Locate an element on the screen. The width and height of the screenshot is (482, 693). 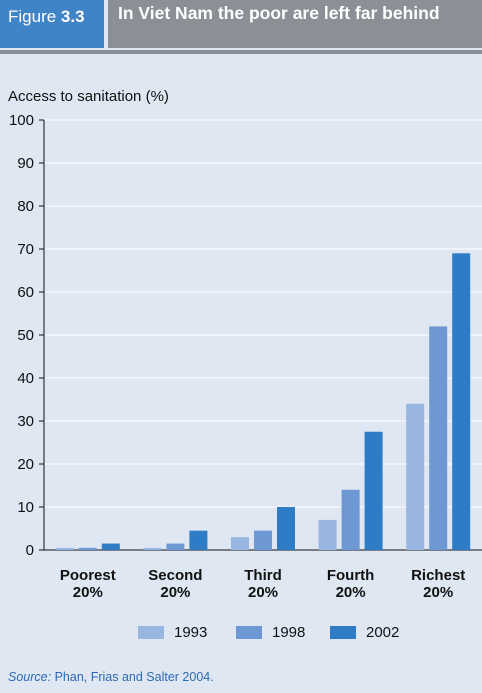
y-tick-label: 100 is located at coordinates (21, 120).